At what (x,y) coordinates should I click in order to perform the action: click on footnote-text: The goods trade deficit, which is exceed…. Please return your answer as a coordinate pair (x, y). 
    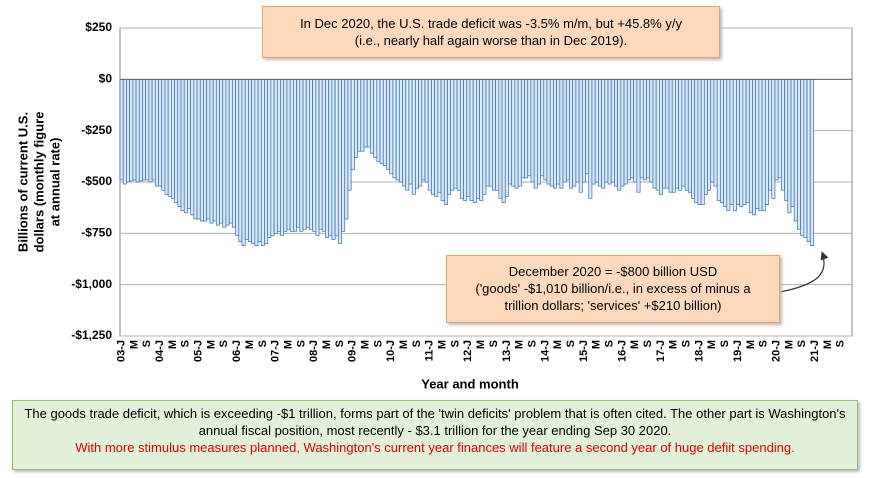
    Looking at the image, I should click on (435, 422).